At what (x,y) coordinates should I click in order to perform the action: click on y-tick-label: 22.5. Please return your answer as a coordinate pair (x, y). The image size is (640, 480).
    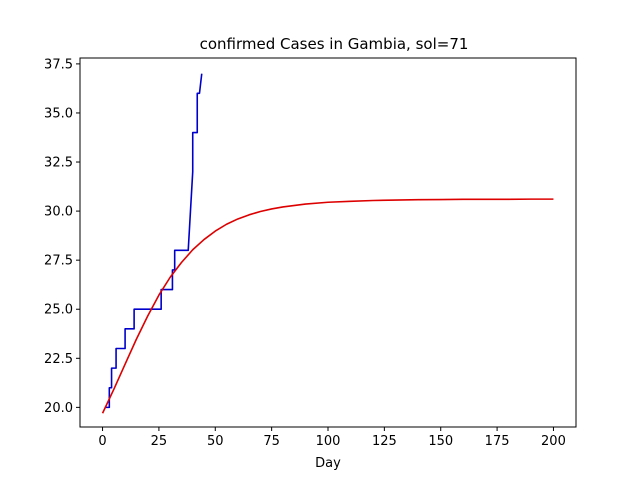
    Looking at the image, I should click on (58, 359).